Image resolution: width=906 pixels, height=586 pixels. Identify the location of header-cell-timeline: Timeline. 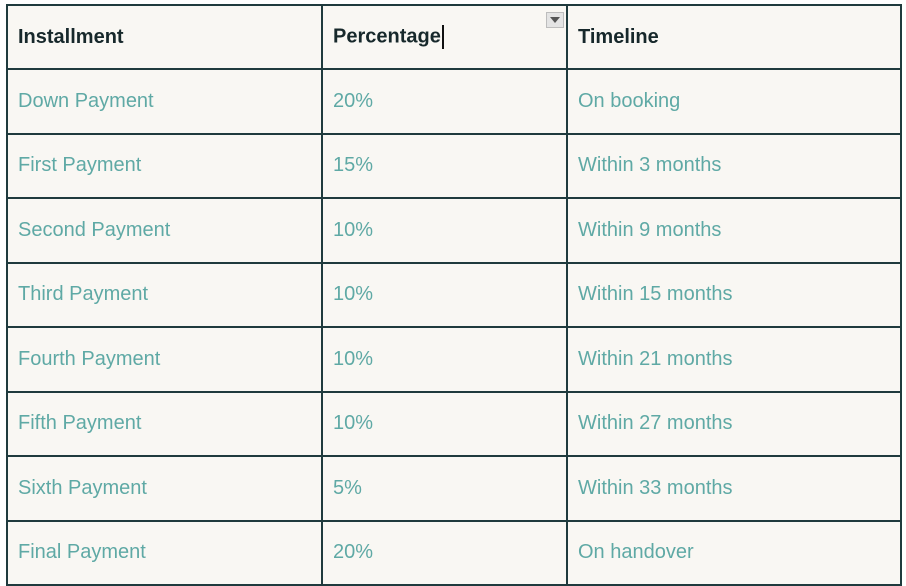
(734, 37).